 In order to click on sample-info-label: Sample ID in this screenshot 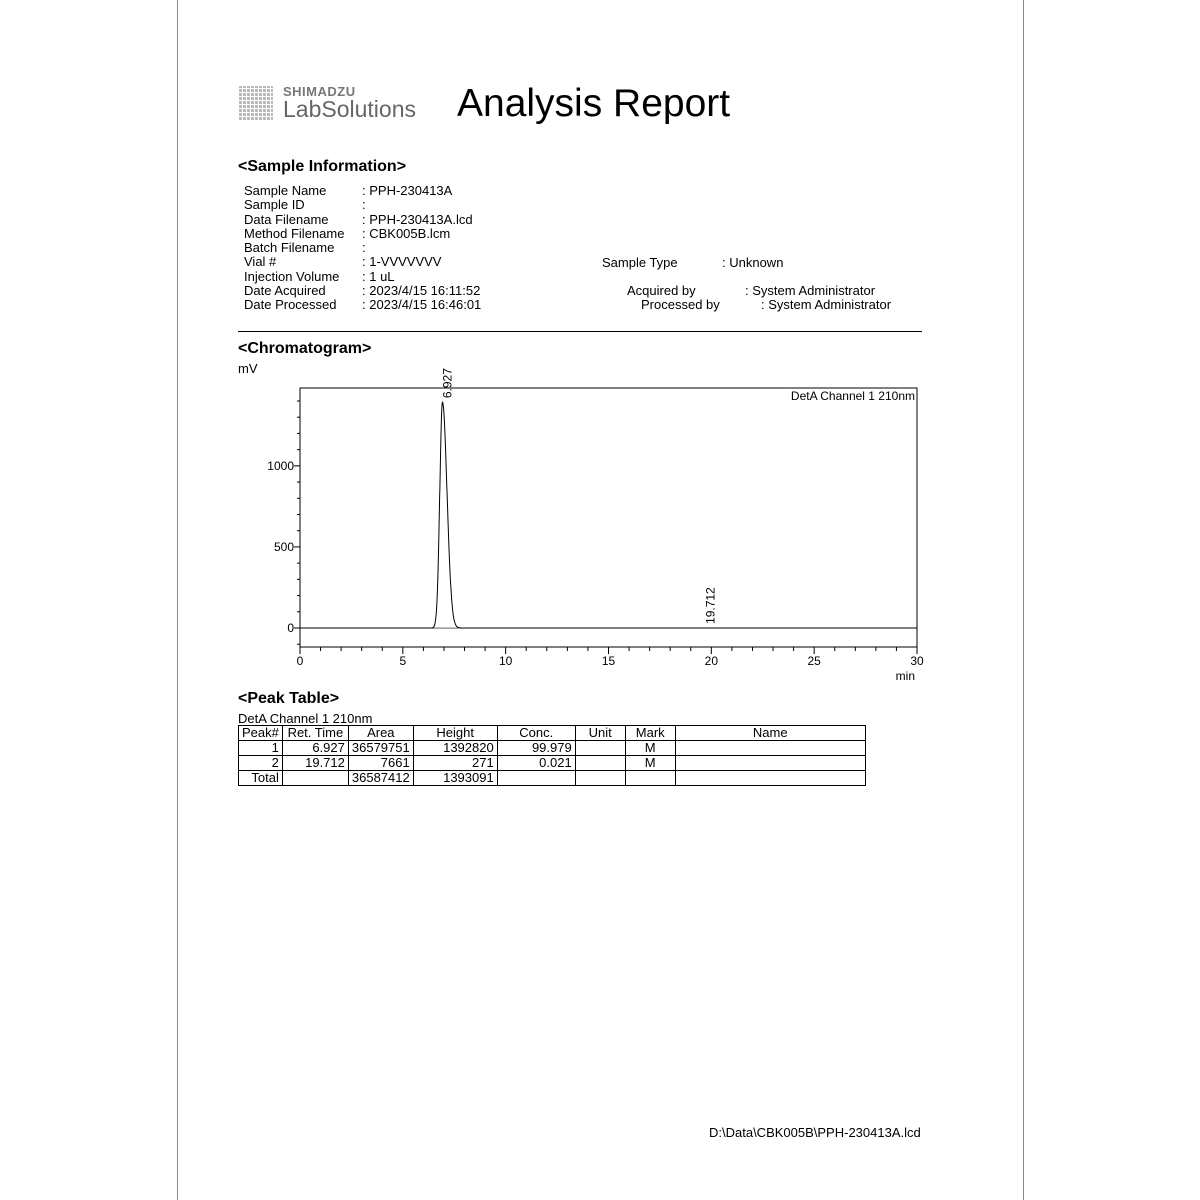, I will do `click(274, 205)`.